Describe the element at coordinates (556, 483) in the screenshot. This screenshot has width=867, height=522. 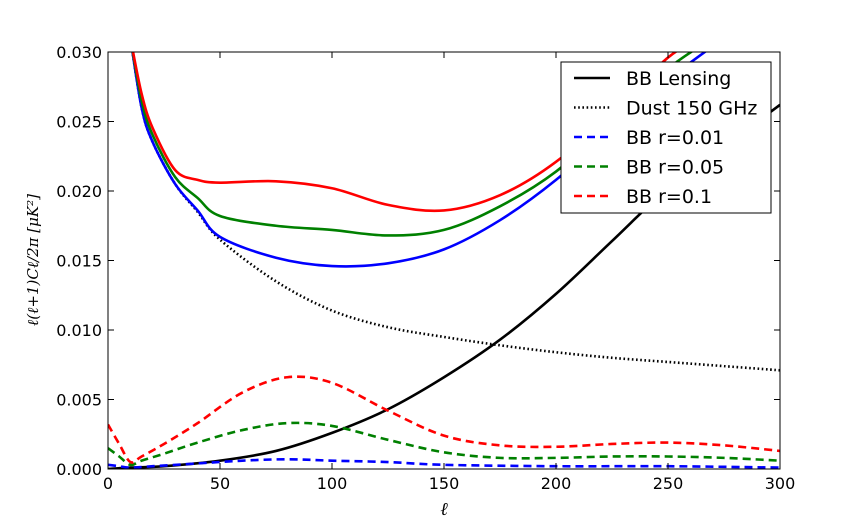
I see `x-tick-label: 200` at that location.